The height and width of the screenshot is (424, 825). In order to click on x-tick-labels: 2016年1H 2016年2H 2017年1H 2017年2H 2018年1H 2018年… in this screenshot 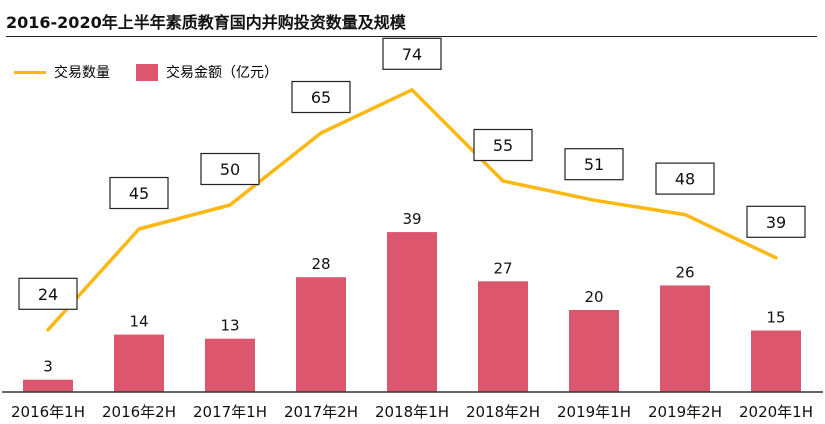, I will do `click(412, 412)`.